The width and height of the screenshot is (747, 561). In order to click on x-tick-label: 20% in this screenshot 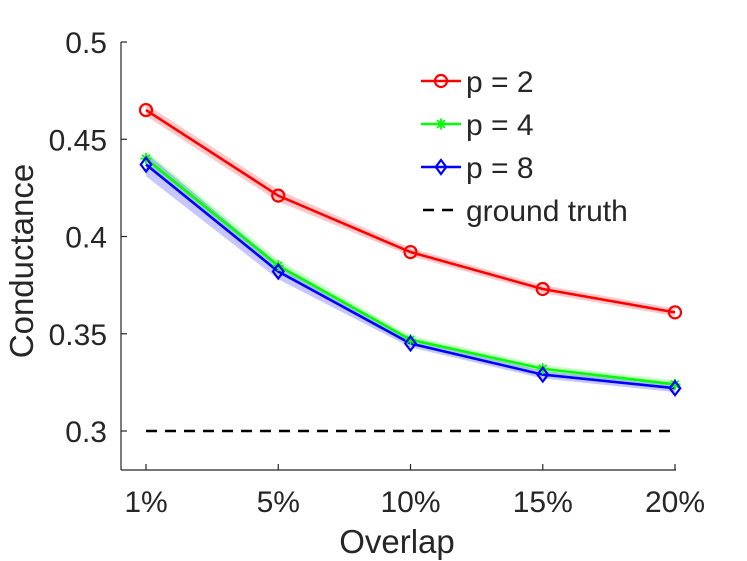, I will do `click(675, 502)`.